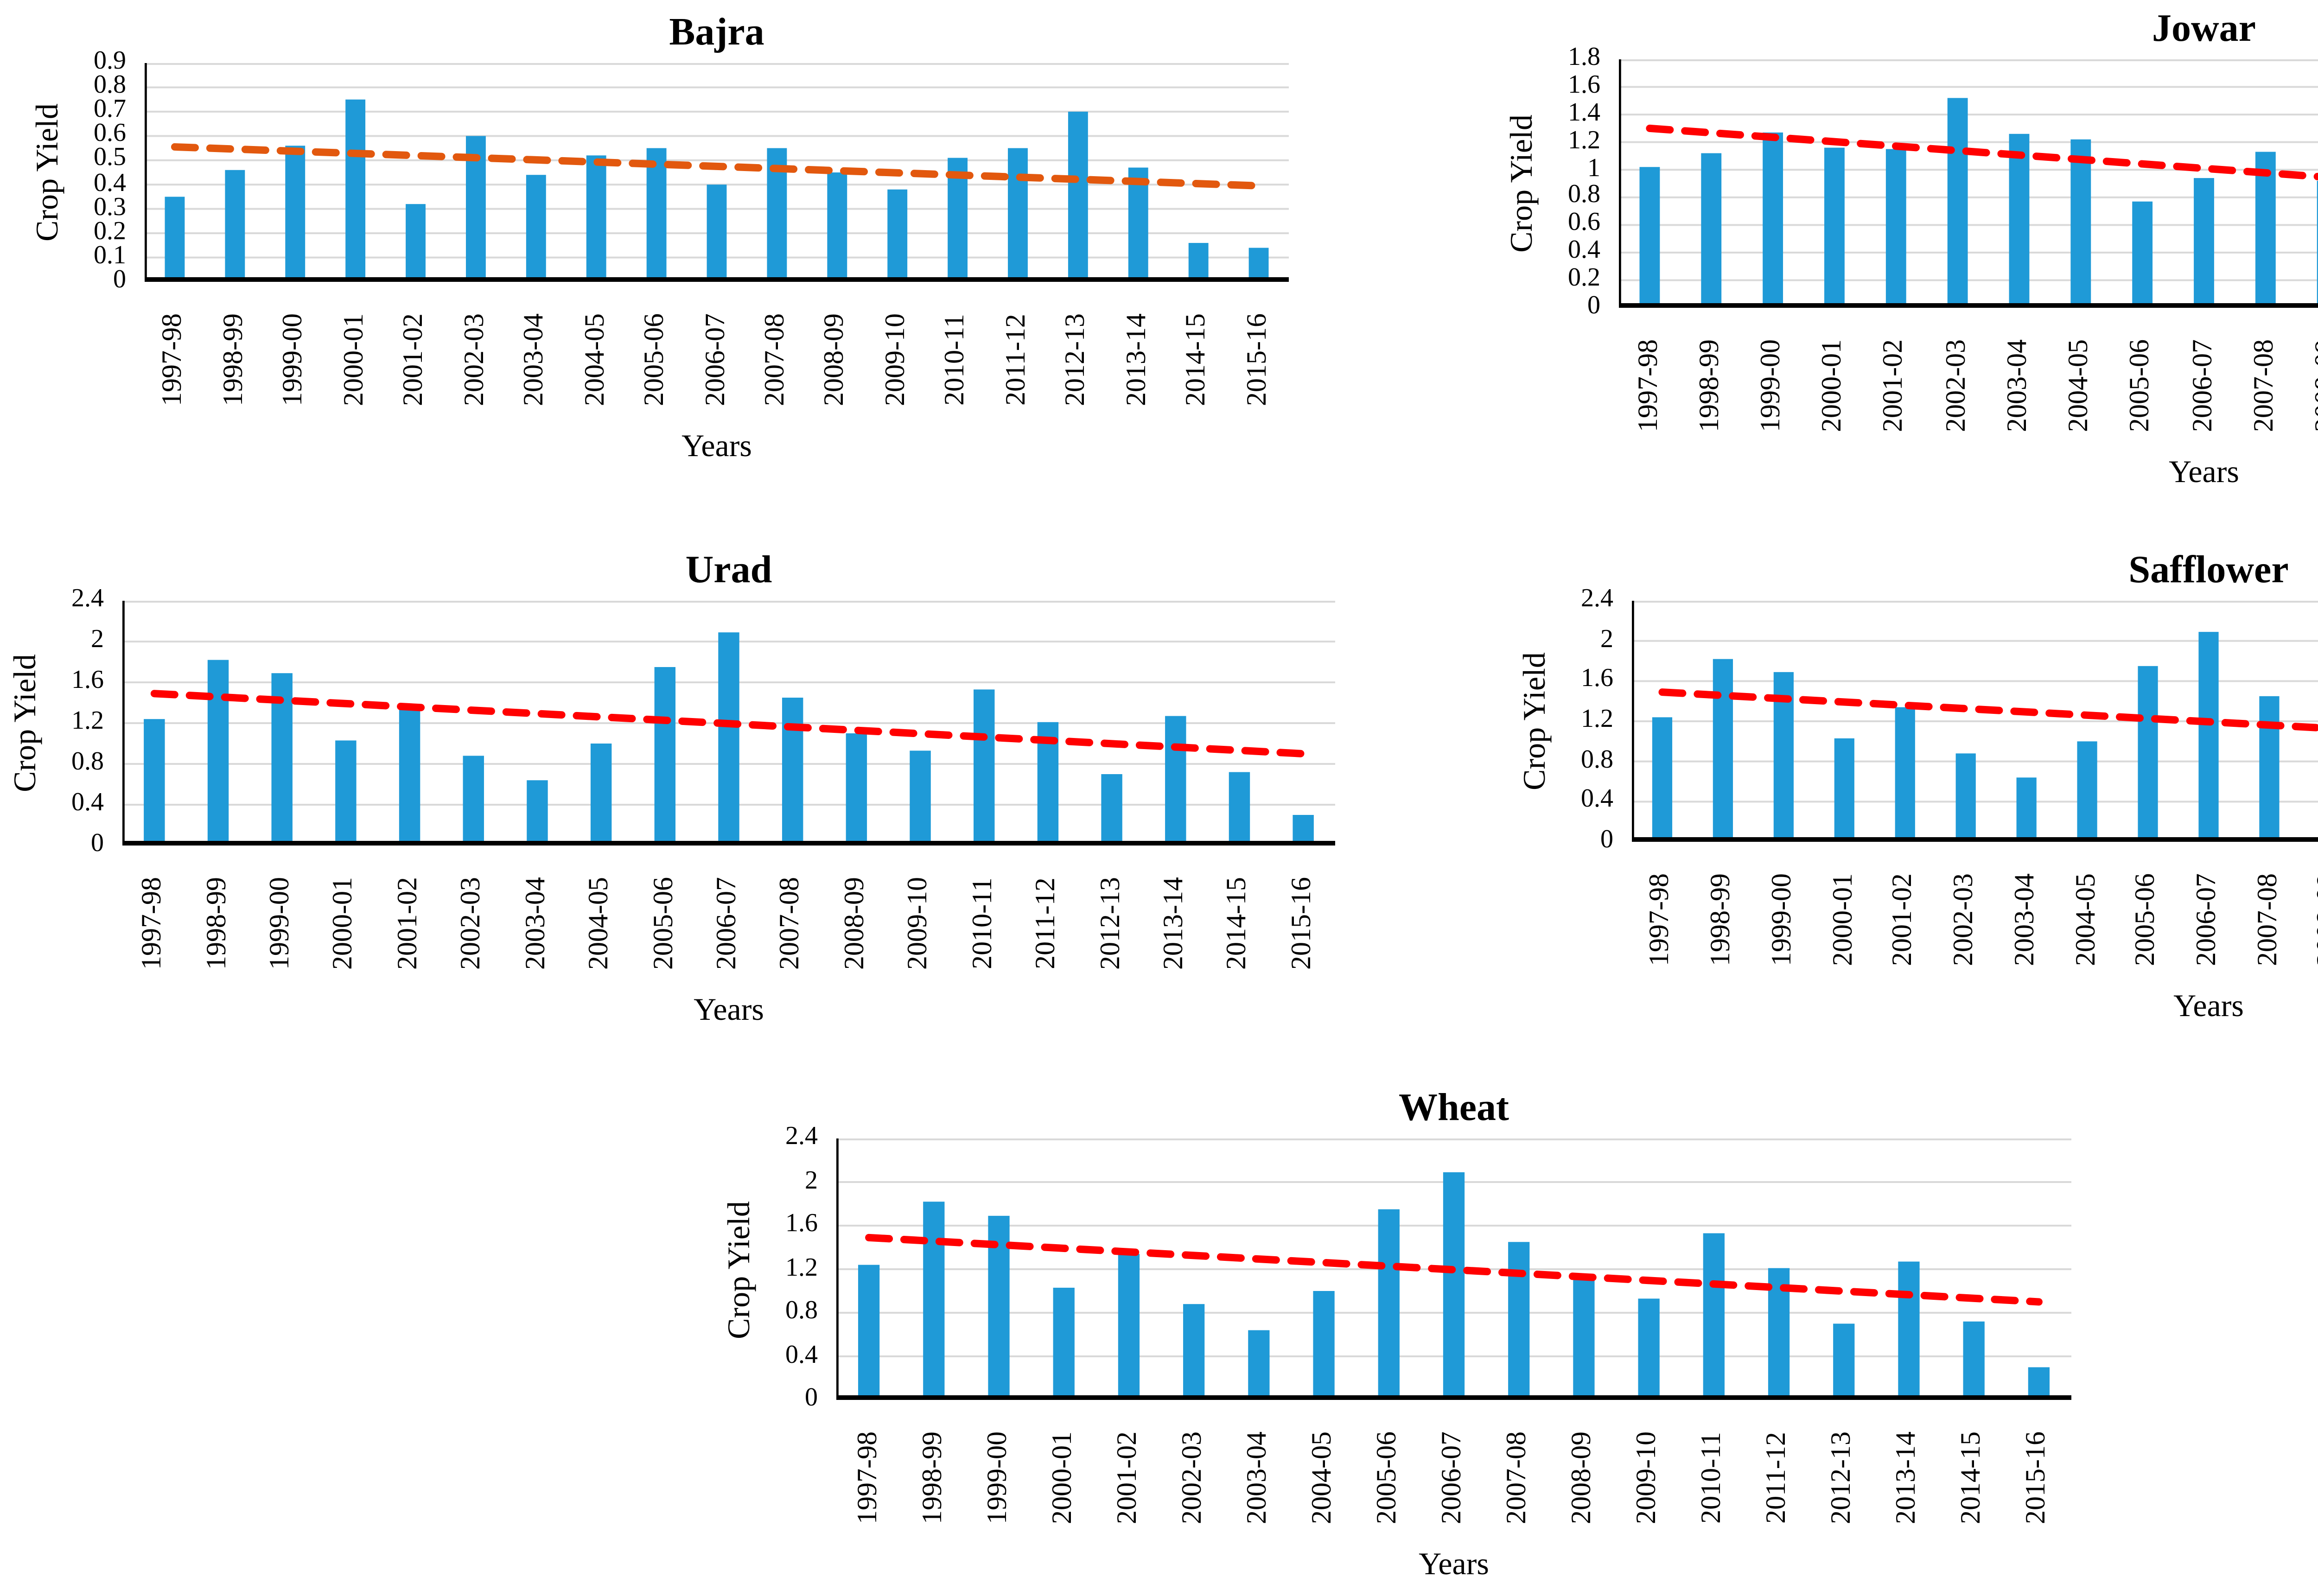 This screenshot has height=1596, width=2318. I want to click on y-tick-label: 0.5, so click(110, 159).